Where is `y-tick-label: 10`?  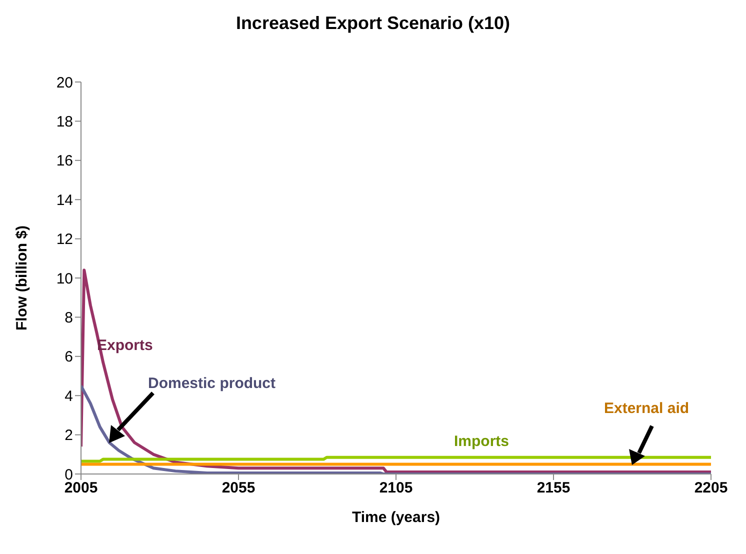
y-tick-label: 10 is located at coordinates (64, 279).